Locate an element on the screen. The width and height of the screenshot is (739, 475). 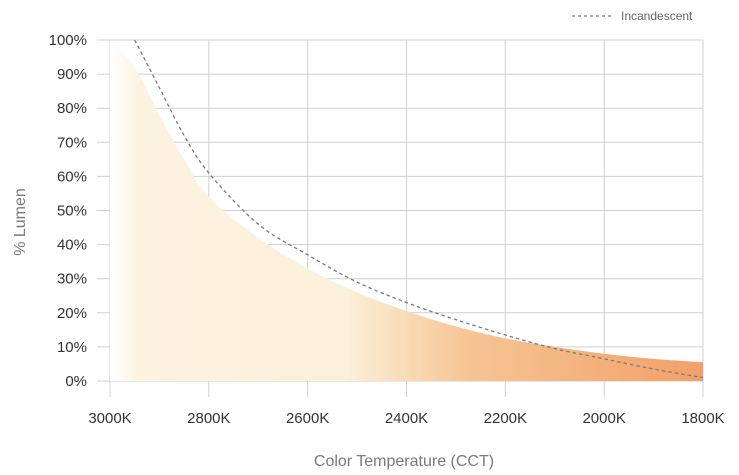
x-tick-label: 2800K is located at coordinates (208, 418).